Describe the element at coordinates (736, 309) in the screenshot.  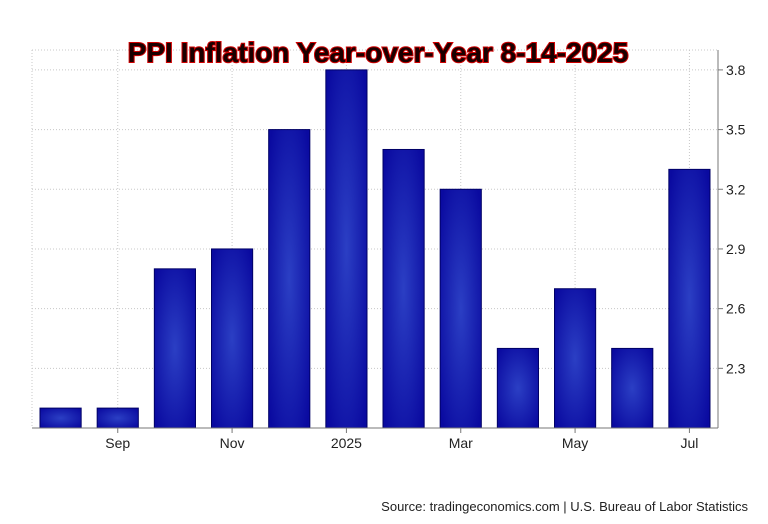
I see `y-tick-label: 2.6` at that location.